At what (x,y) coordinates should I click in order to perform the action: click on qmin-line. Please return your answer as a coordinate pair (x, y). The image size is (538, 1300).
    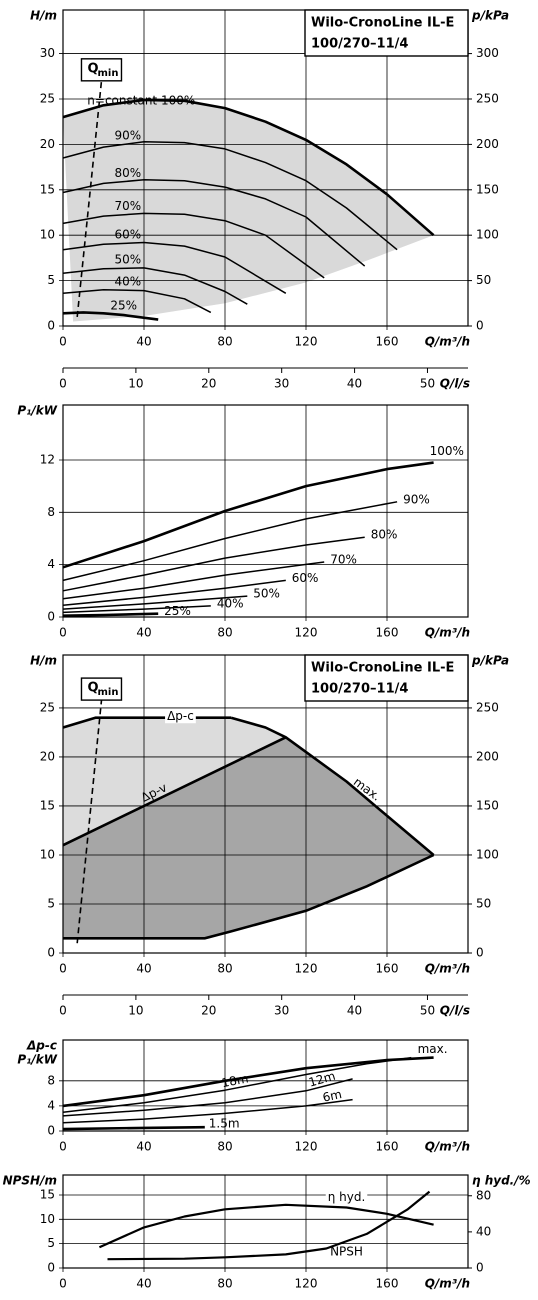
    Looking at the image, I should click on (89, 822).